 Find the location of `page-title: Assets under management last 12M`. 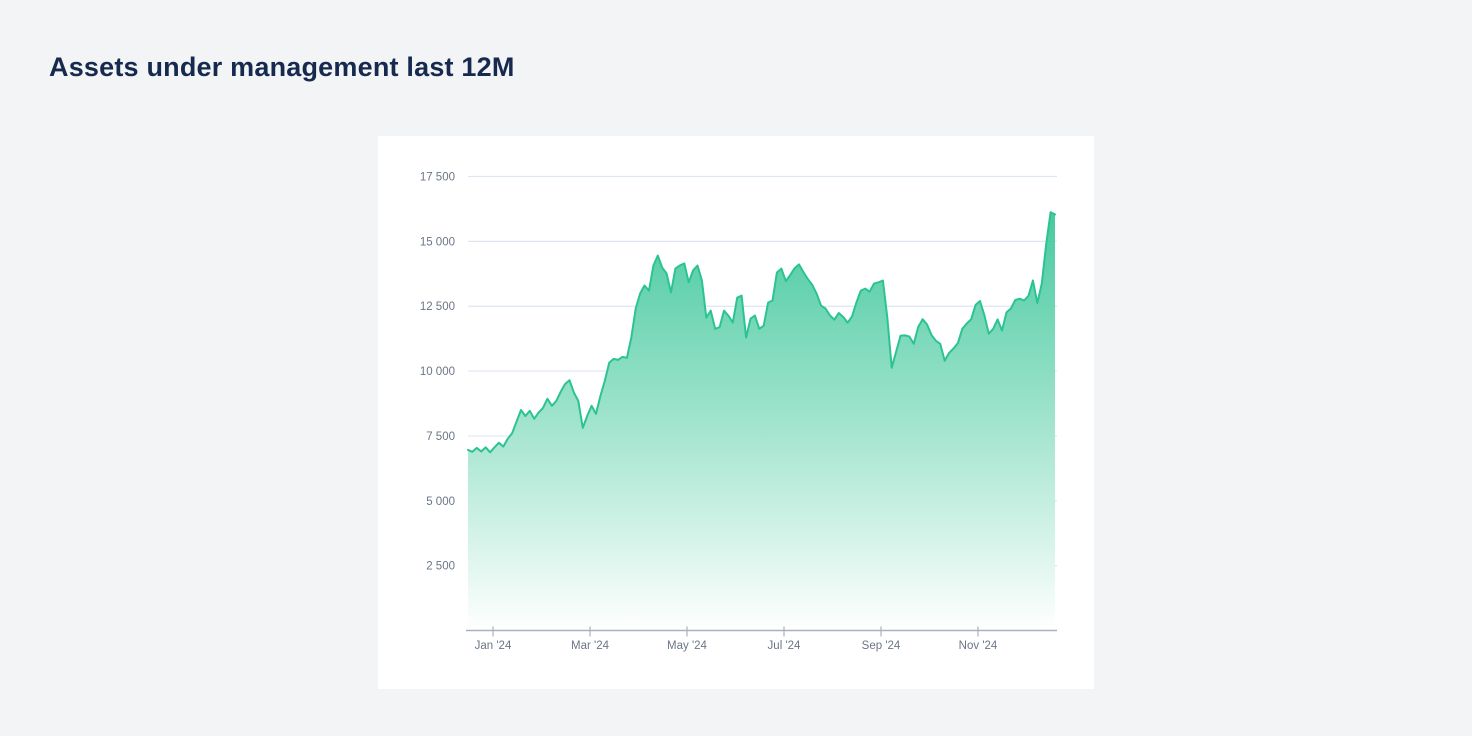

page-title: Assets under management last 12M is located at coordinates (282, 67).